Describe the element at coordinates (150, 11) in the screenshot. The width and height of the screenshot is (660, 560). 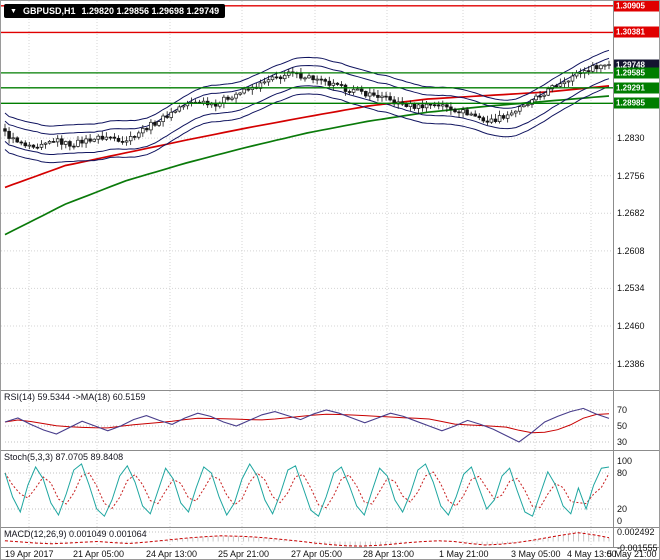
I see `ohlc-readout: 1.29820 1.29856 1.29698 1.29749` at that location.